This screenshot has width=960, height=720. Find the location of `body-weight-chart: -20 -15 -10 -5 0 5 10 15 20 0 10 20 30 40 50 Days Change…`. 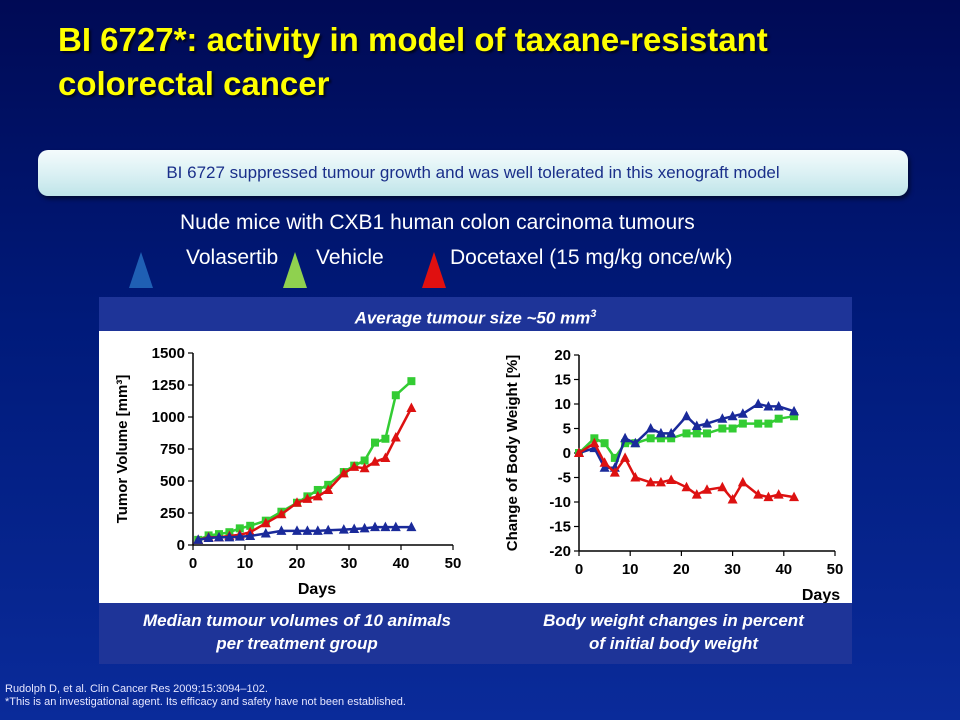

body-weight-chart: -20 -15 -10 -5 0 5 10 15 20 0 10 20 30 40 50 Days Change… is located at coordinates (674, 475).